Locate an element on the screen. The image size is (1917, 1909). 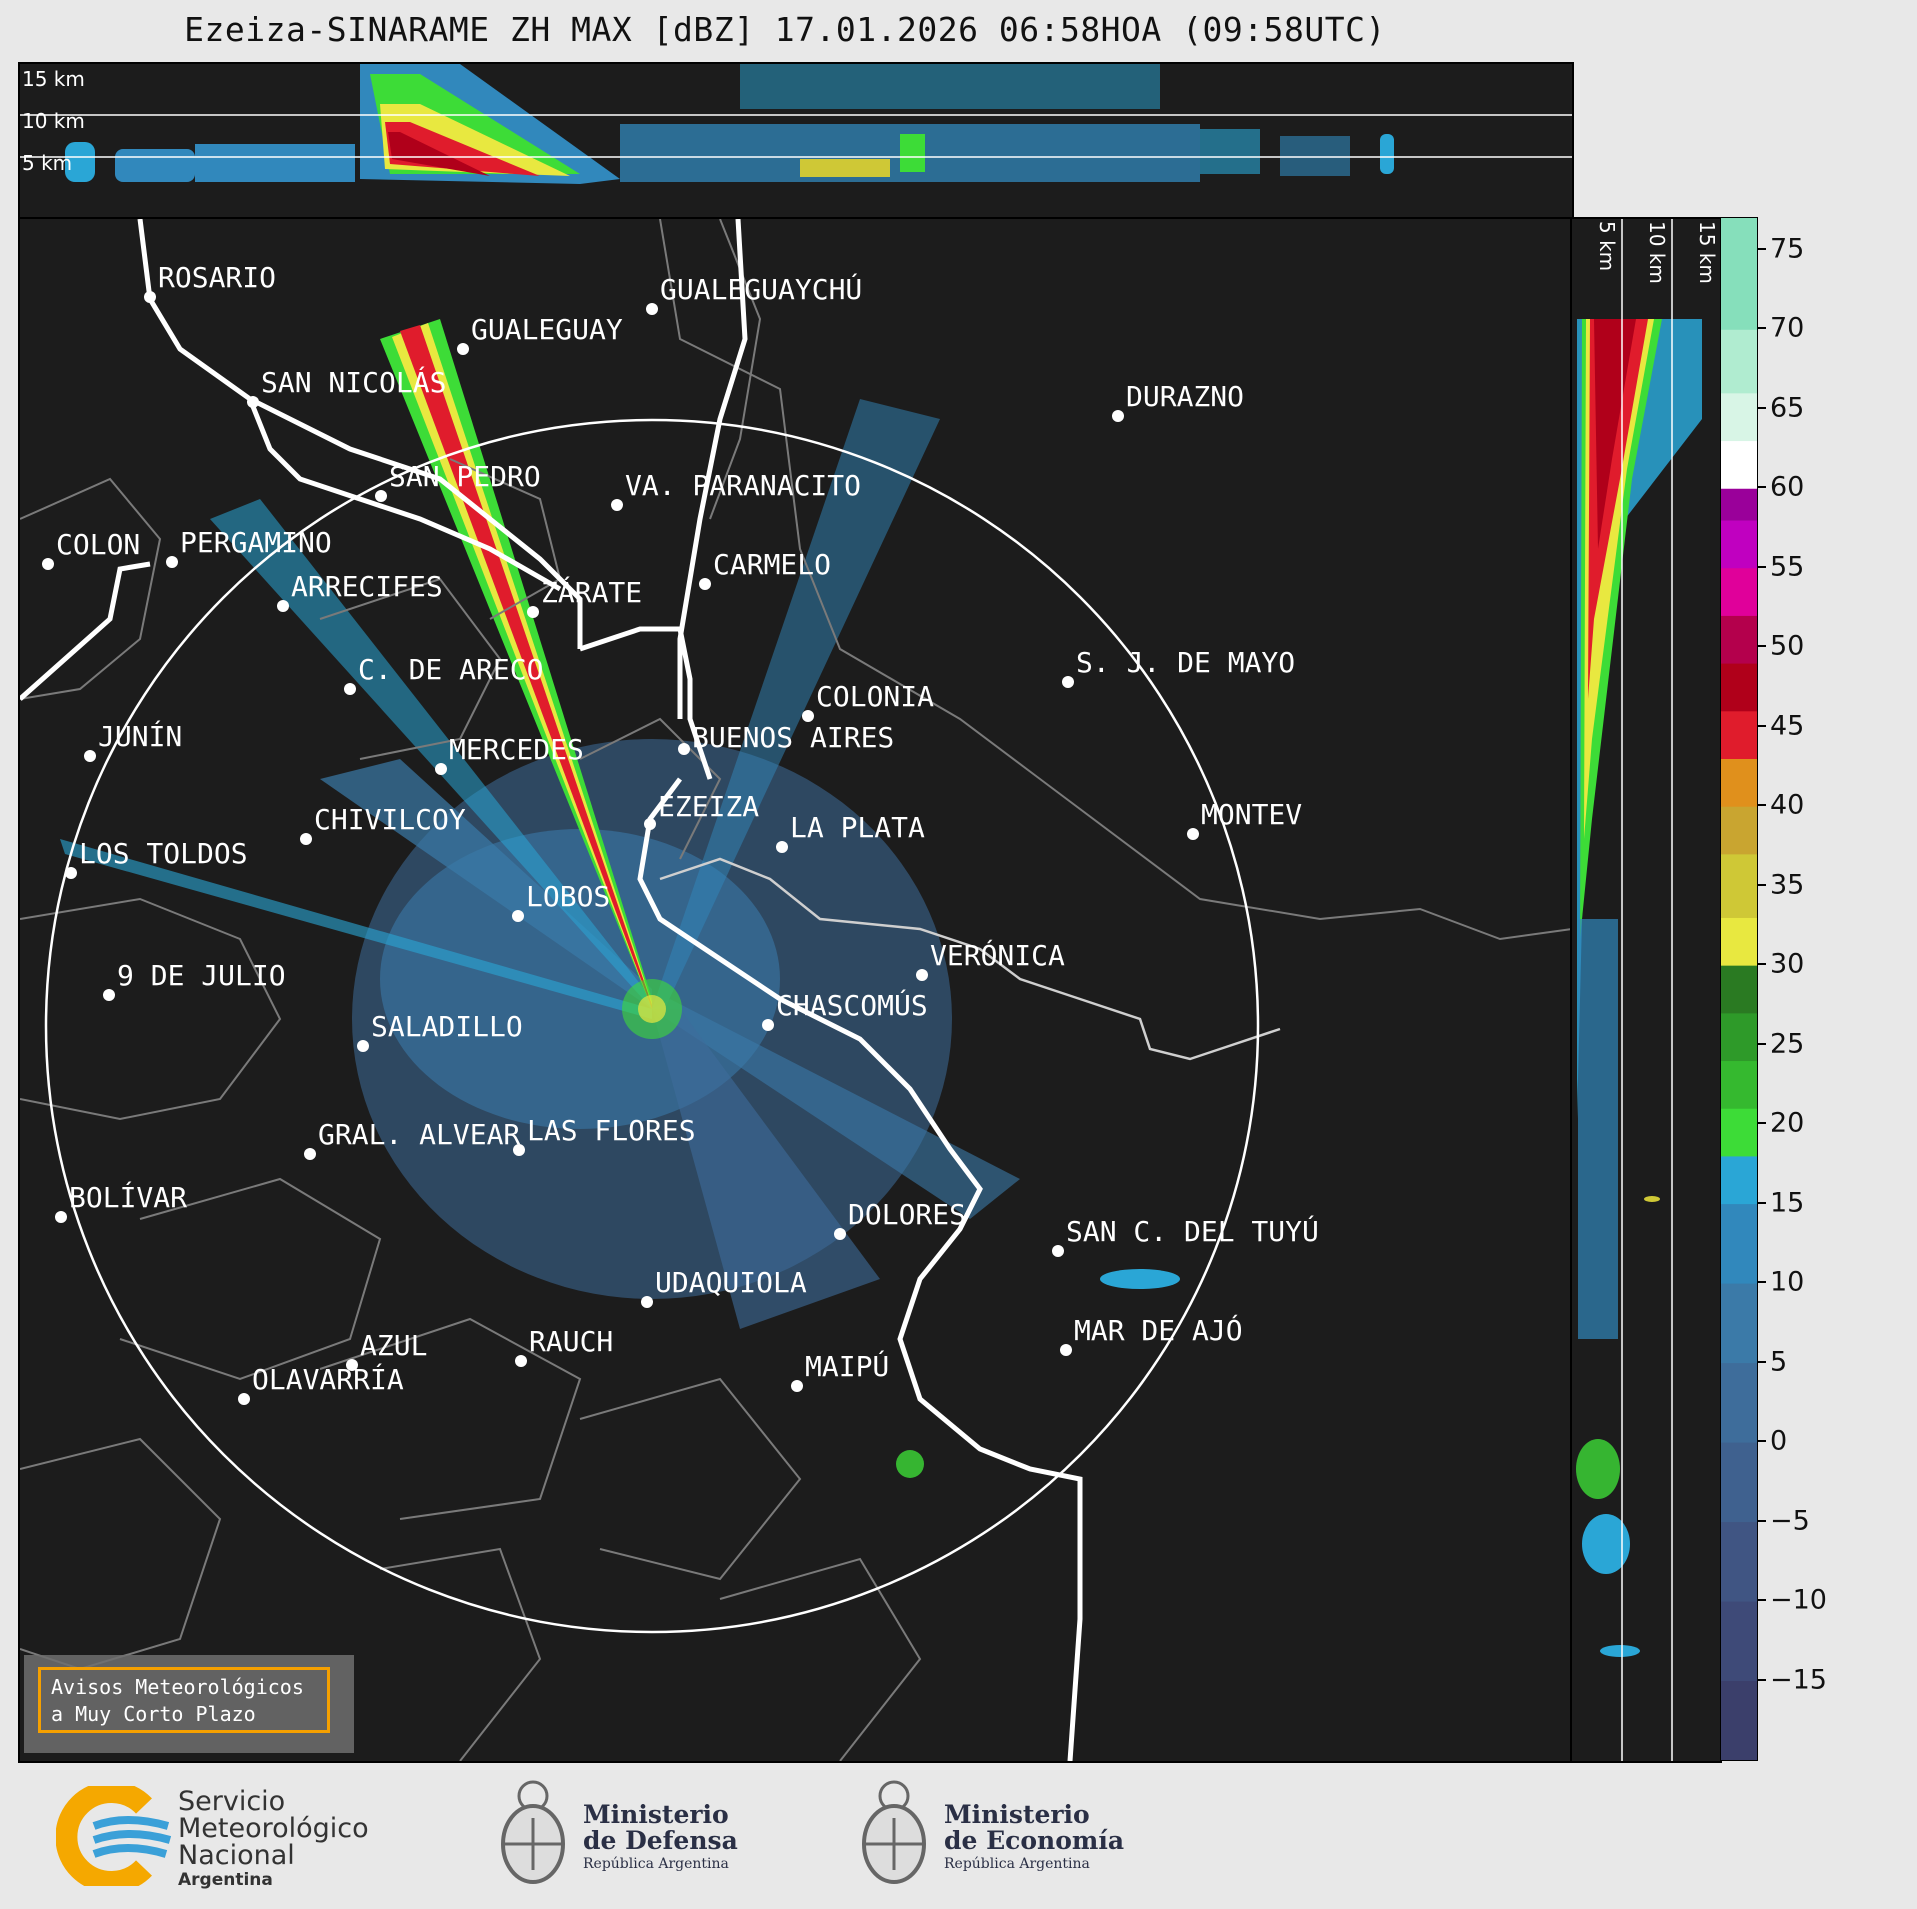
city-chivilcoy: CHIVILCOY is located at coordinates (383, 824).